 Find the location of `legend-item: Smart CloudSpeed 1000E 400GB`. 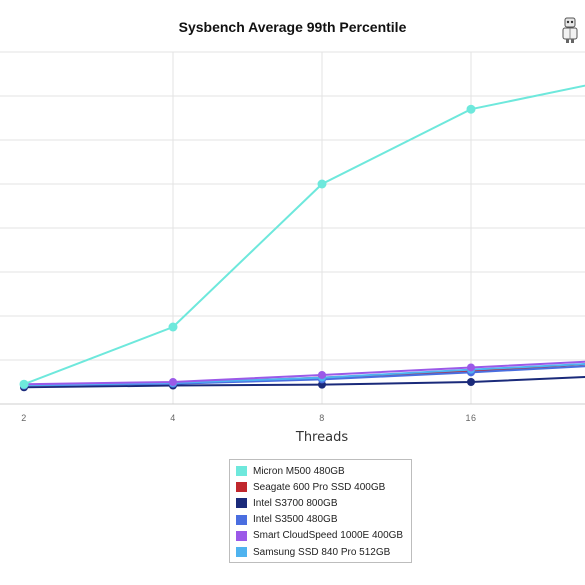

legend-item: Smart CloudSpeed 1000E 400GB is located at coordinates (323, 536).